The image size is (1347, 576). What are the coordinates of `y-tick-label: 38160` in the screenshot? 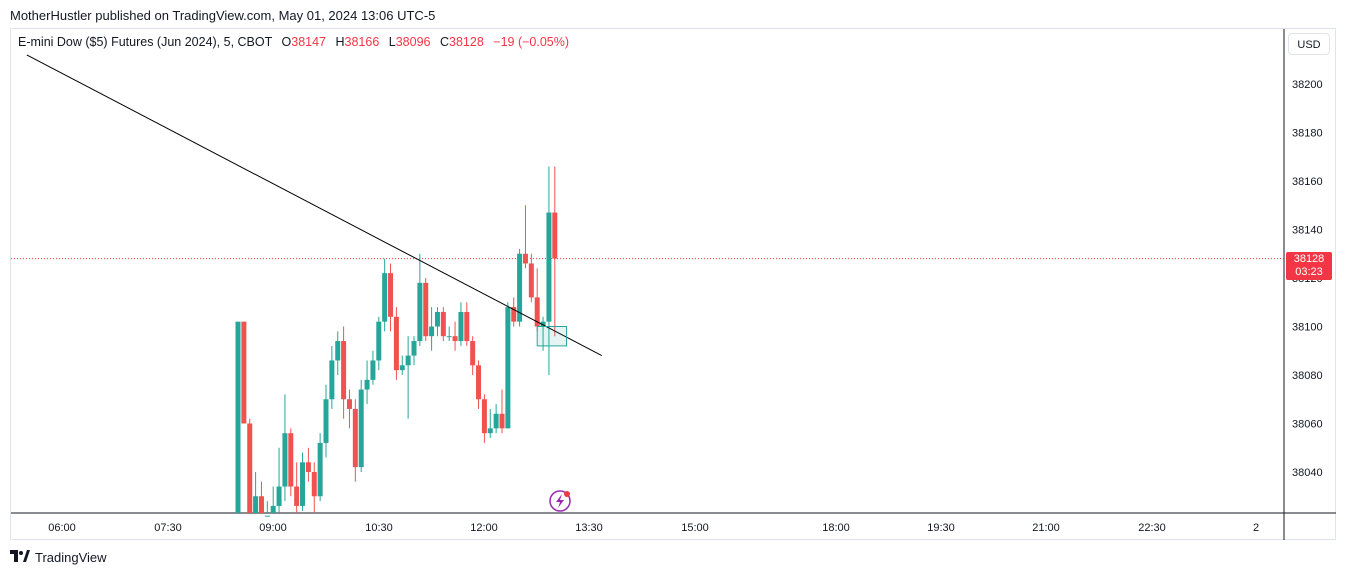 It's located at (1307, 182).